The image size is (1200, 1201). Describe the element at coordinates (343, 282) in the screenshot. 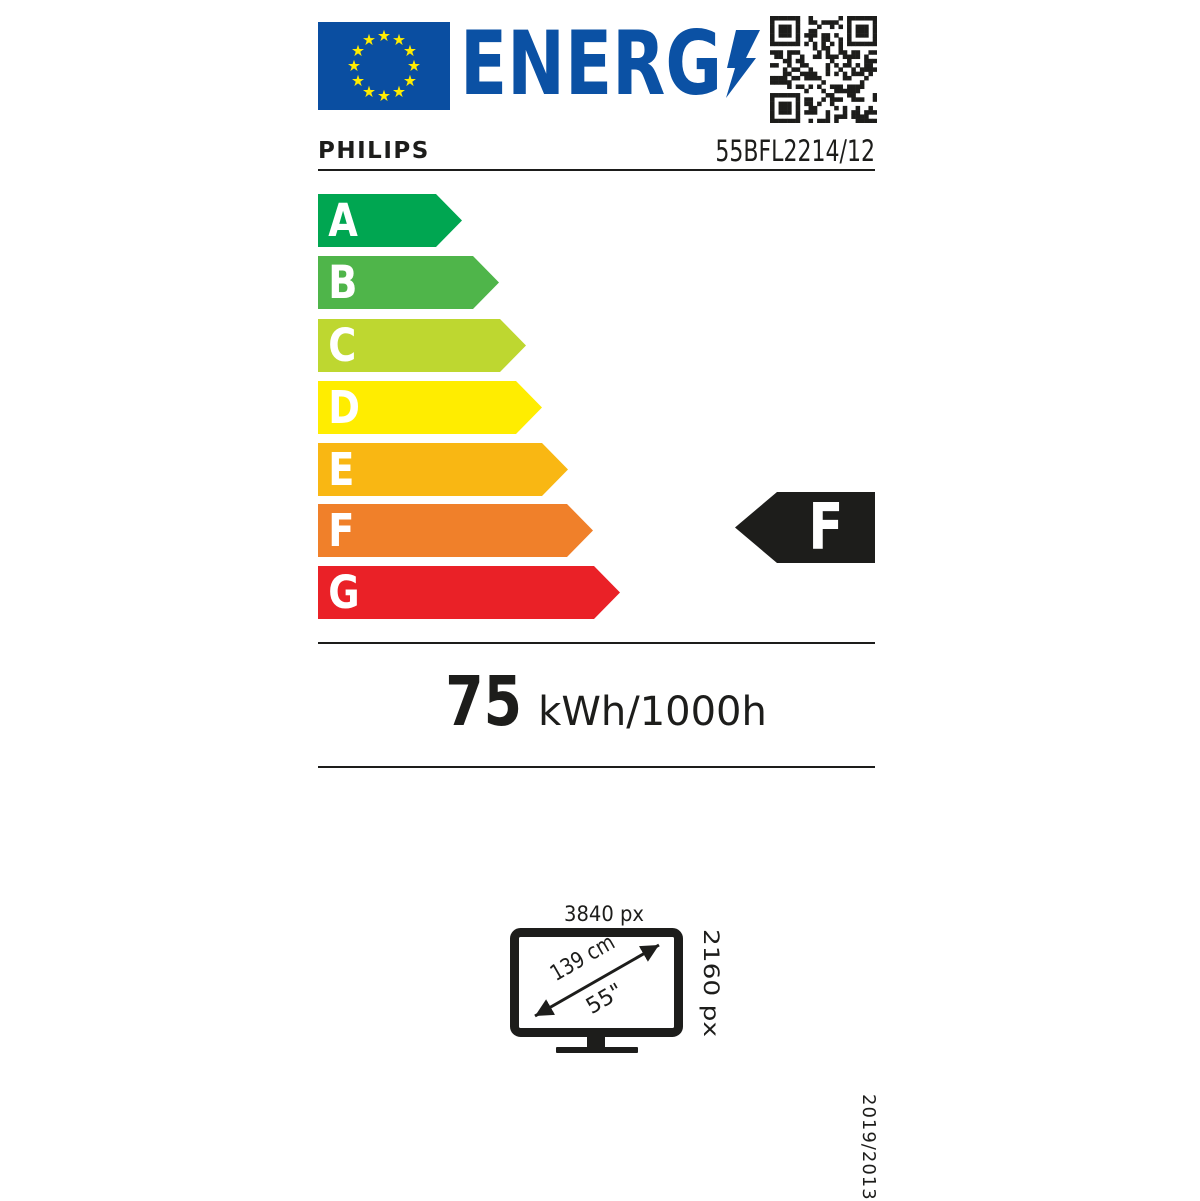

I see `energy-class-letter-b: B` at that location.